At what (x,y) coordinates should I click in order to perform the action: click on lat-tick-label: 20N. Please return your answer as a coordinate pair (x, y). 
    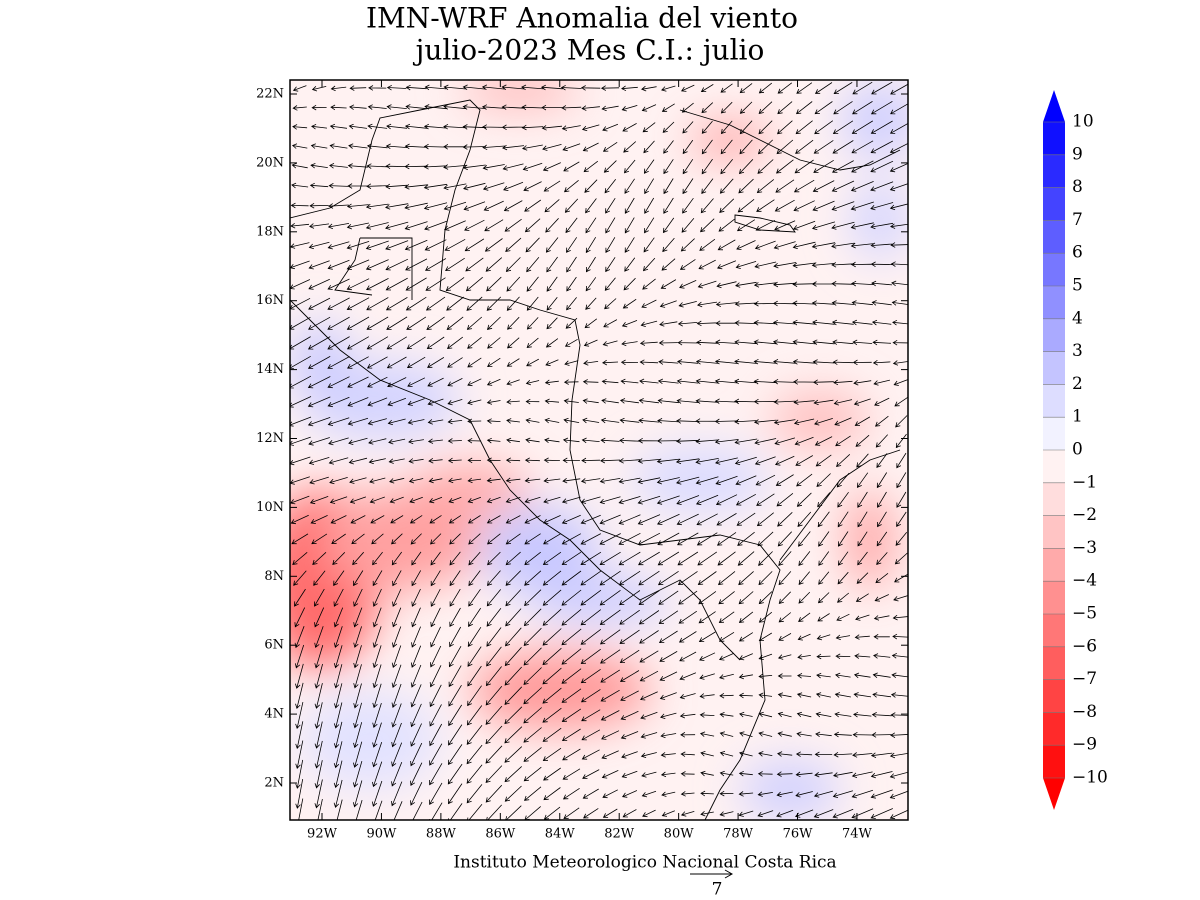
    Looking at the image, I should click on (270, 162).